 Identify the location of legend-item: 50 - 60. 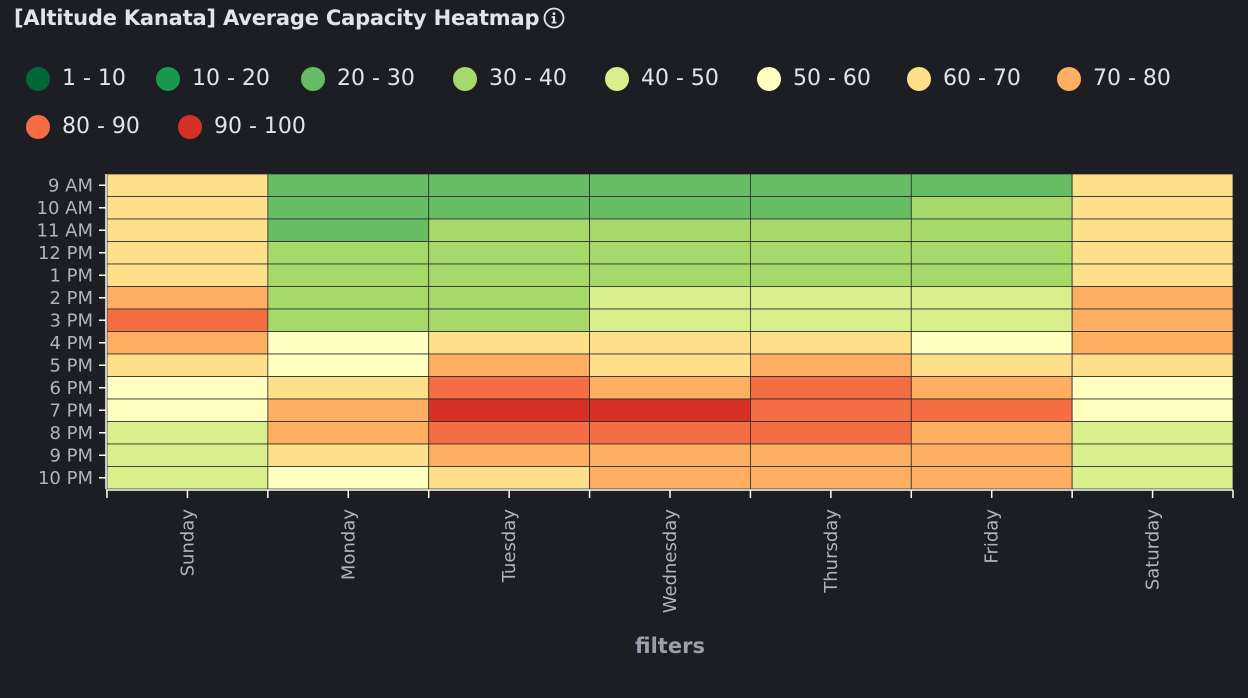
(814, 78).